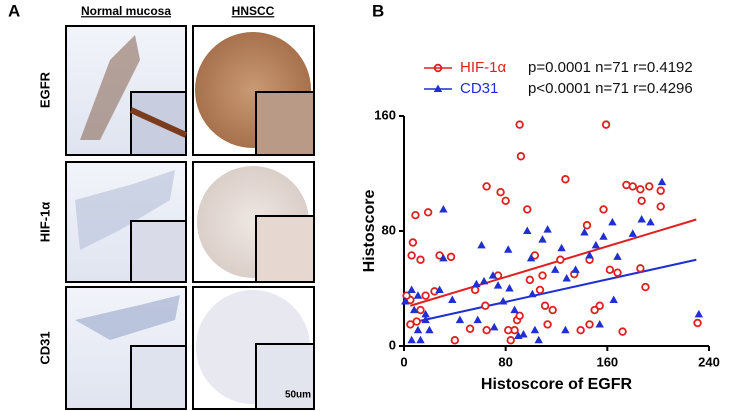 The image size is (747, 411). Describe the element at coordinates (253, 11) in the screenshot. I see `column-header: HNSCC` at that location.